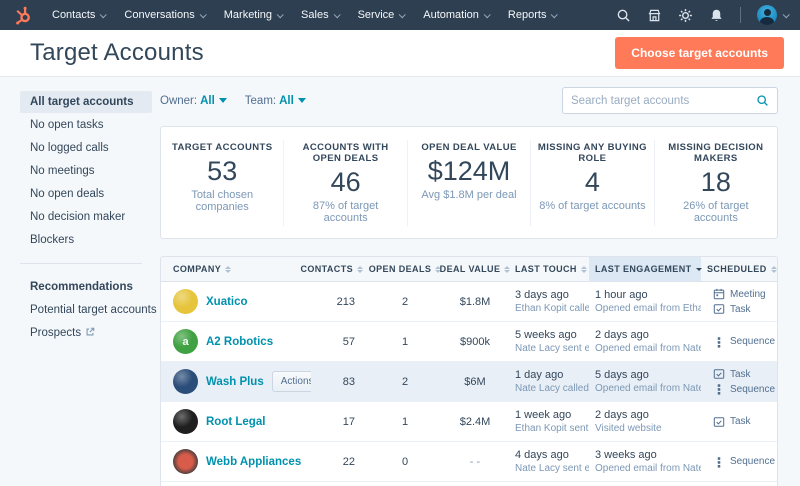  Describe the element at coordinates (742, 294) in the screenshot. I see `scheduled-meeting: Meeting` at that location.